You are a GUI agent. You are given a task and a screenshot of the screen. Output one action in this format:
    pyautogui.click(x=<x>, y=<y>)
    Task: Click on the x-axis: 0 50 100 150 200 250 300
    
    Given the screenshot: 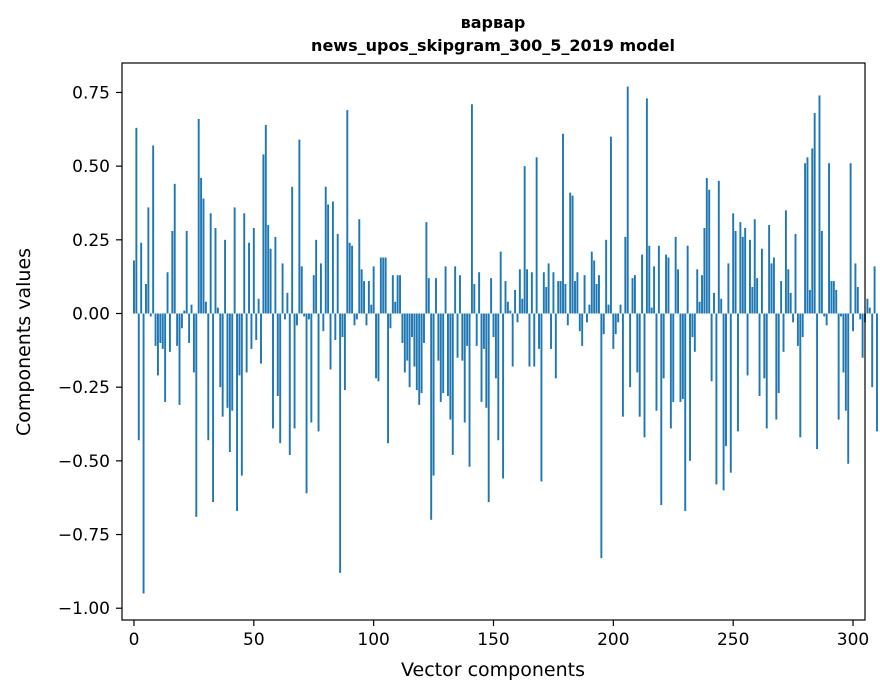 What is the action you would take?
    pyautogui.click(x=499, y=635)
    